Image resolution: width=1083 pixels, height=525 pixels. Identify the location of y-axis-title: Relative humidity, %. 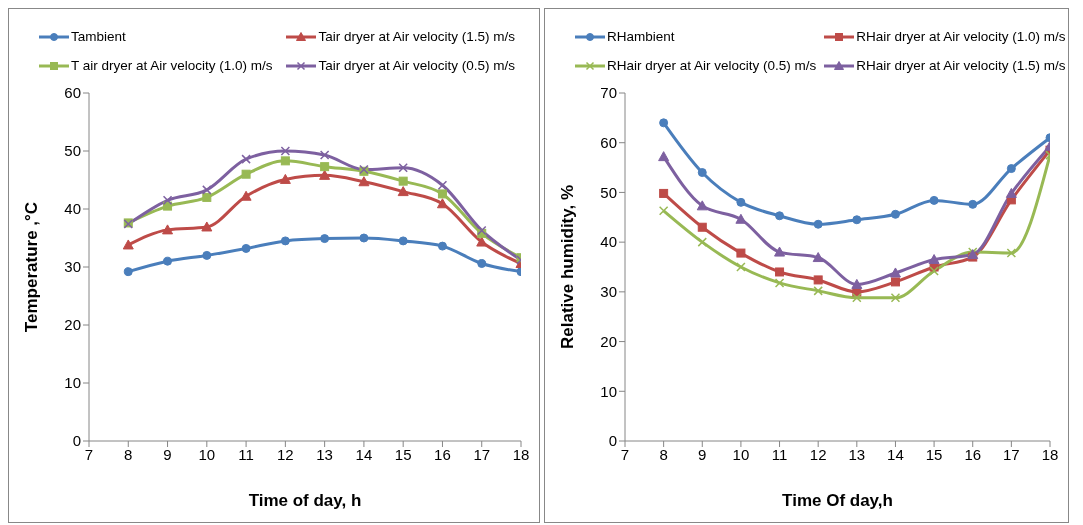
(568, 267).